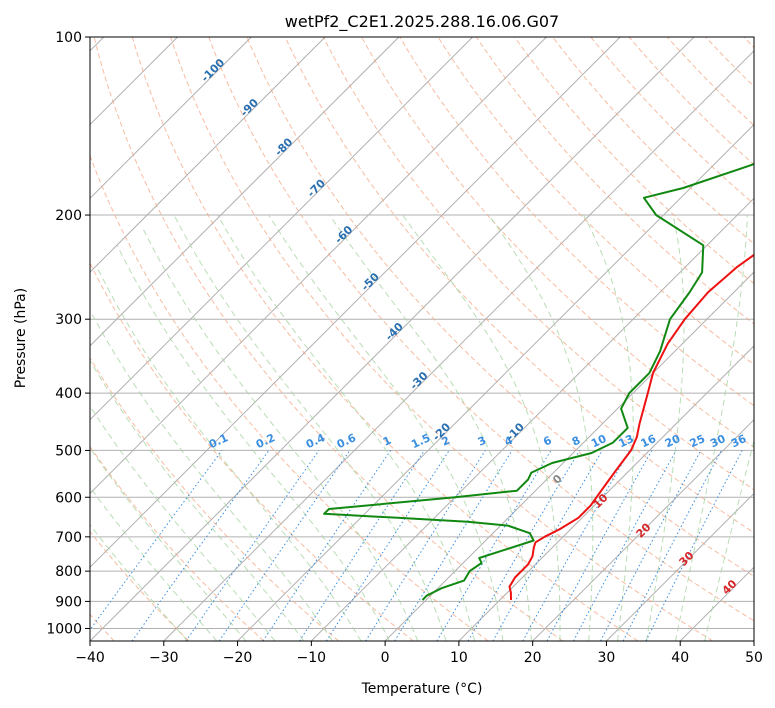  What do you see at coordinates (422, 22) in the screenshot?
I see `chart-title: wetPf2_C2E1.2025.288.16.06.G07` at bounding box center [422, 22].